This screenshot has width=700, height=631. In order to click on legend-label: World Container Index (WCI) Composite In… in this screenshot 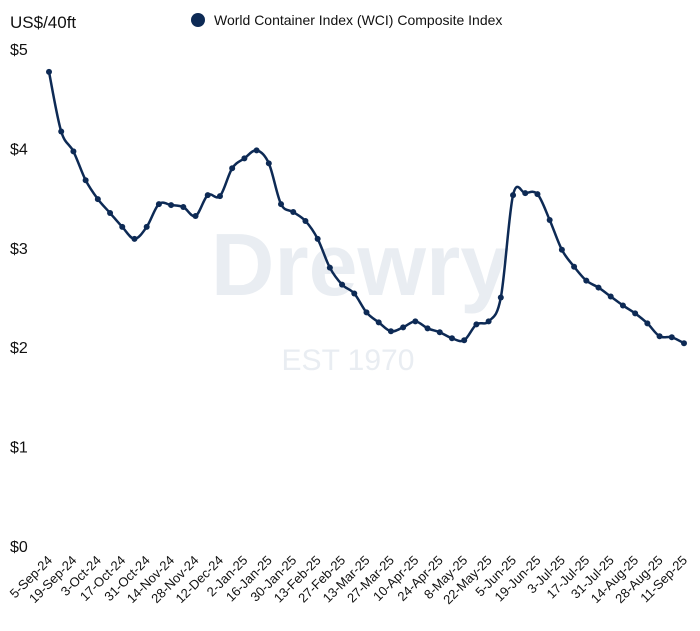, I will do `click(358, 20)`.